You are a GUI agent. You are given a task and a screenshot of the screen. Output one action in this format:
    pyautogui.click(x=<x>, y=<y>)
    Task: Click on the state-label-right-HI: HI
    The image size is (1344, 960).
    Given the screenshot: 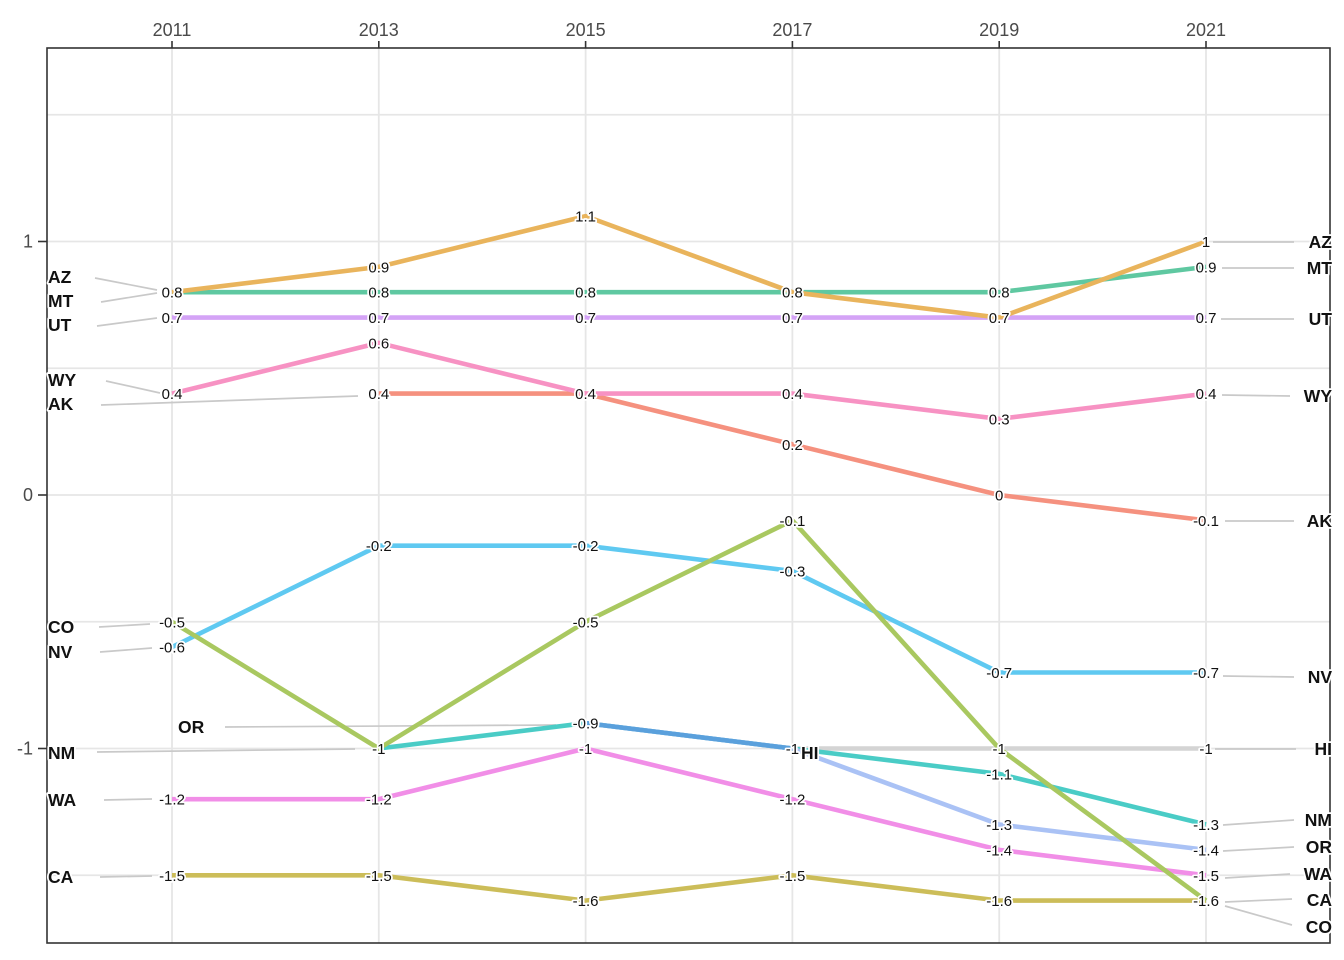 What is the action you would take?
    pyautogui.click(x=1324, y=749)
    